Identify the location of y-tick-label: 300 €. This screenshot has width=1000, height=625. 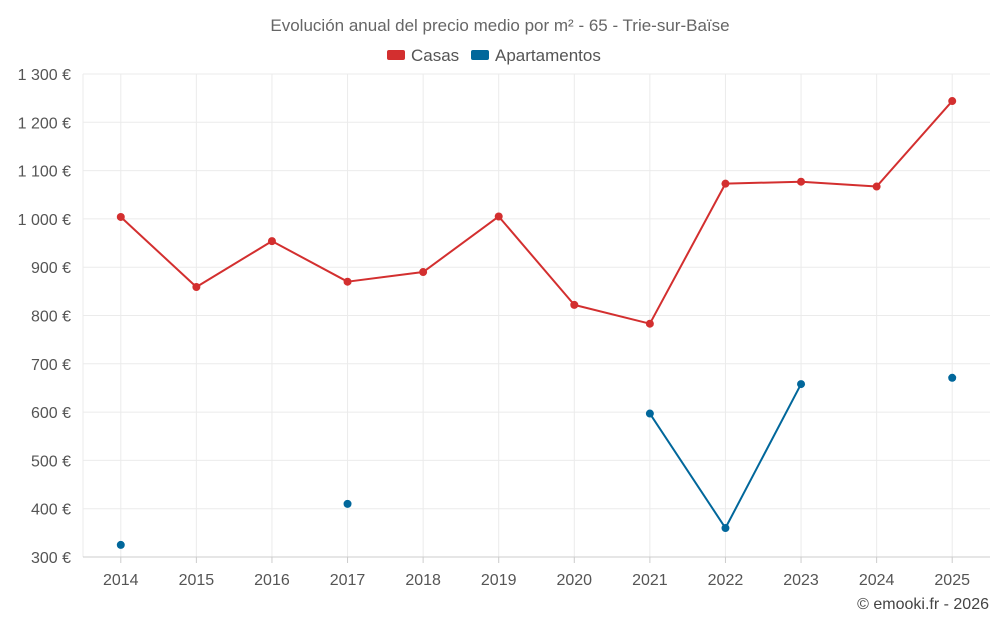
(51, 558).